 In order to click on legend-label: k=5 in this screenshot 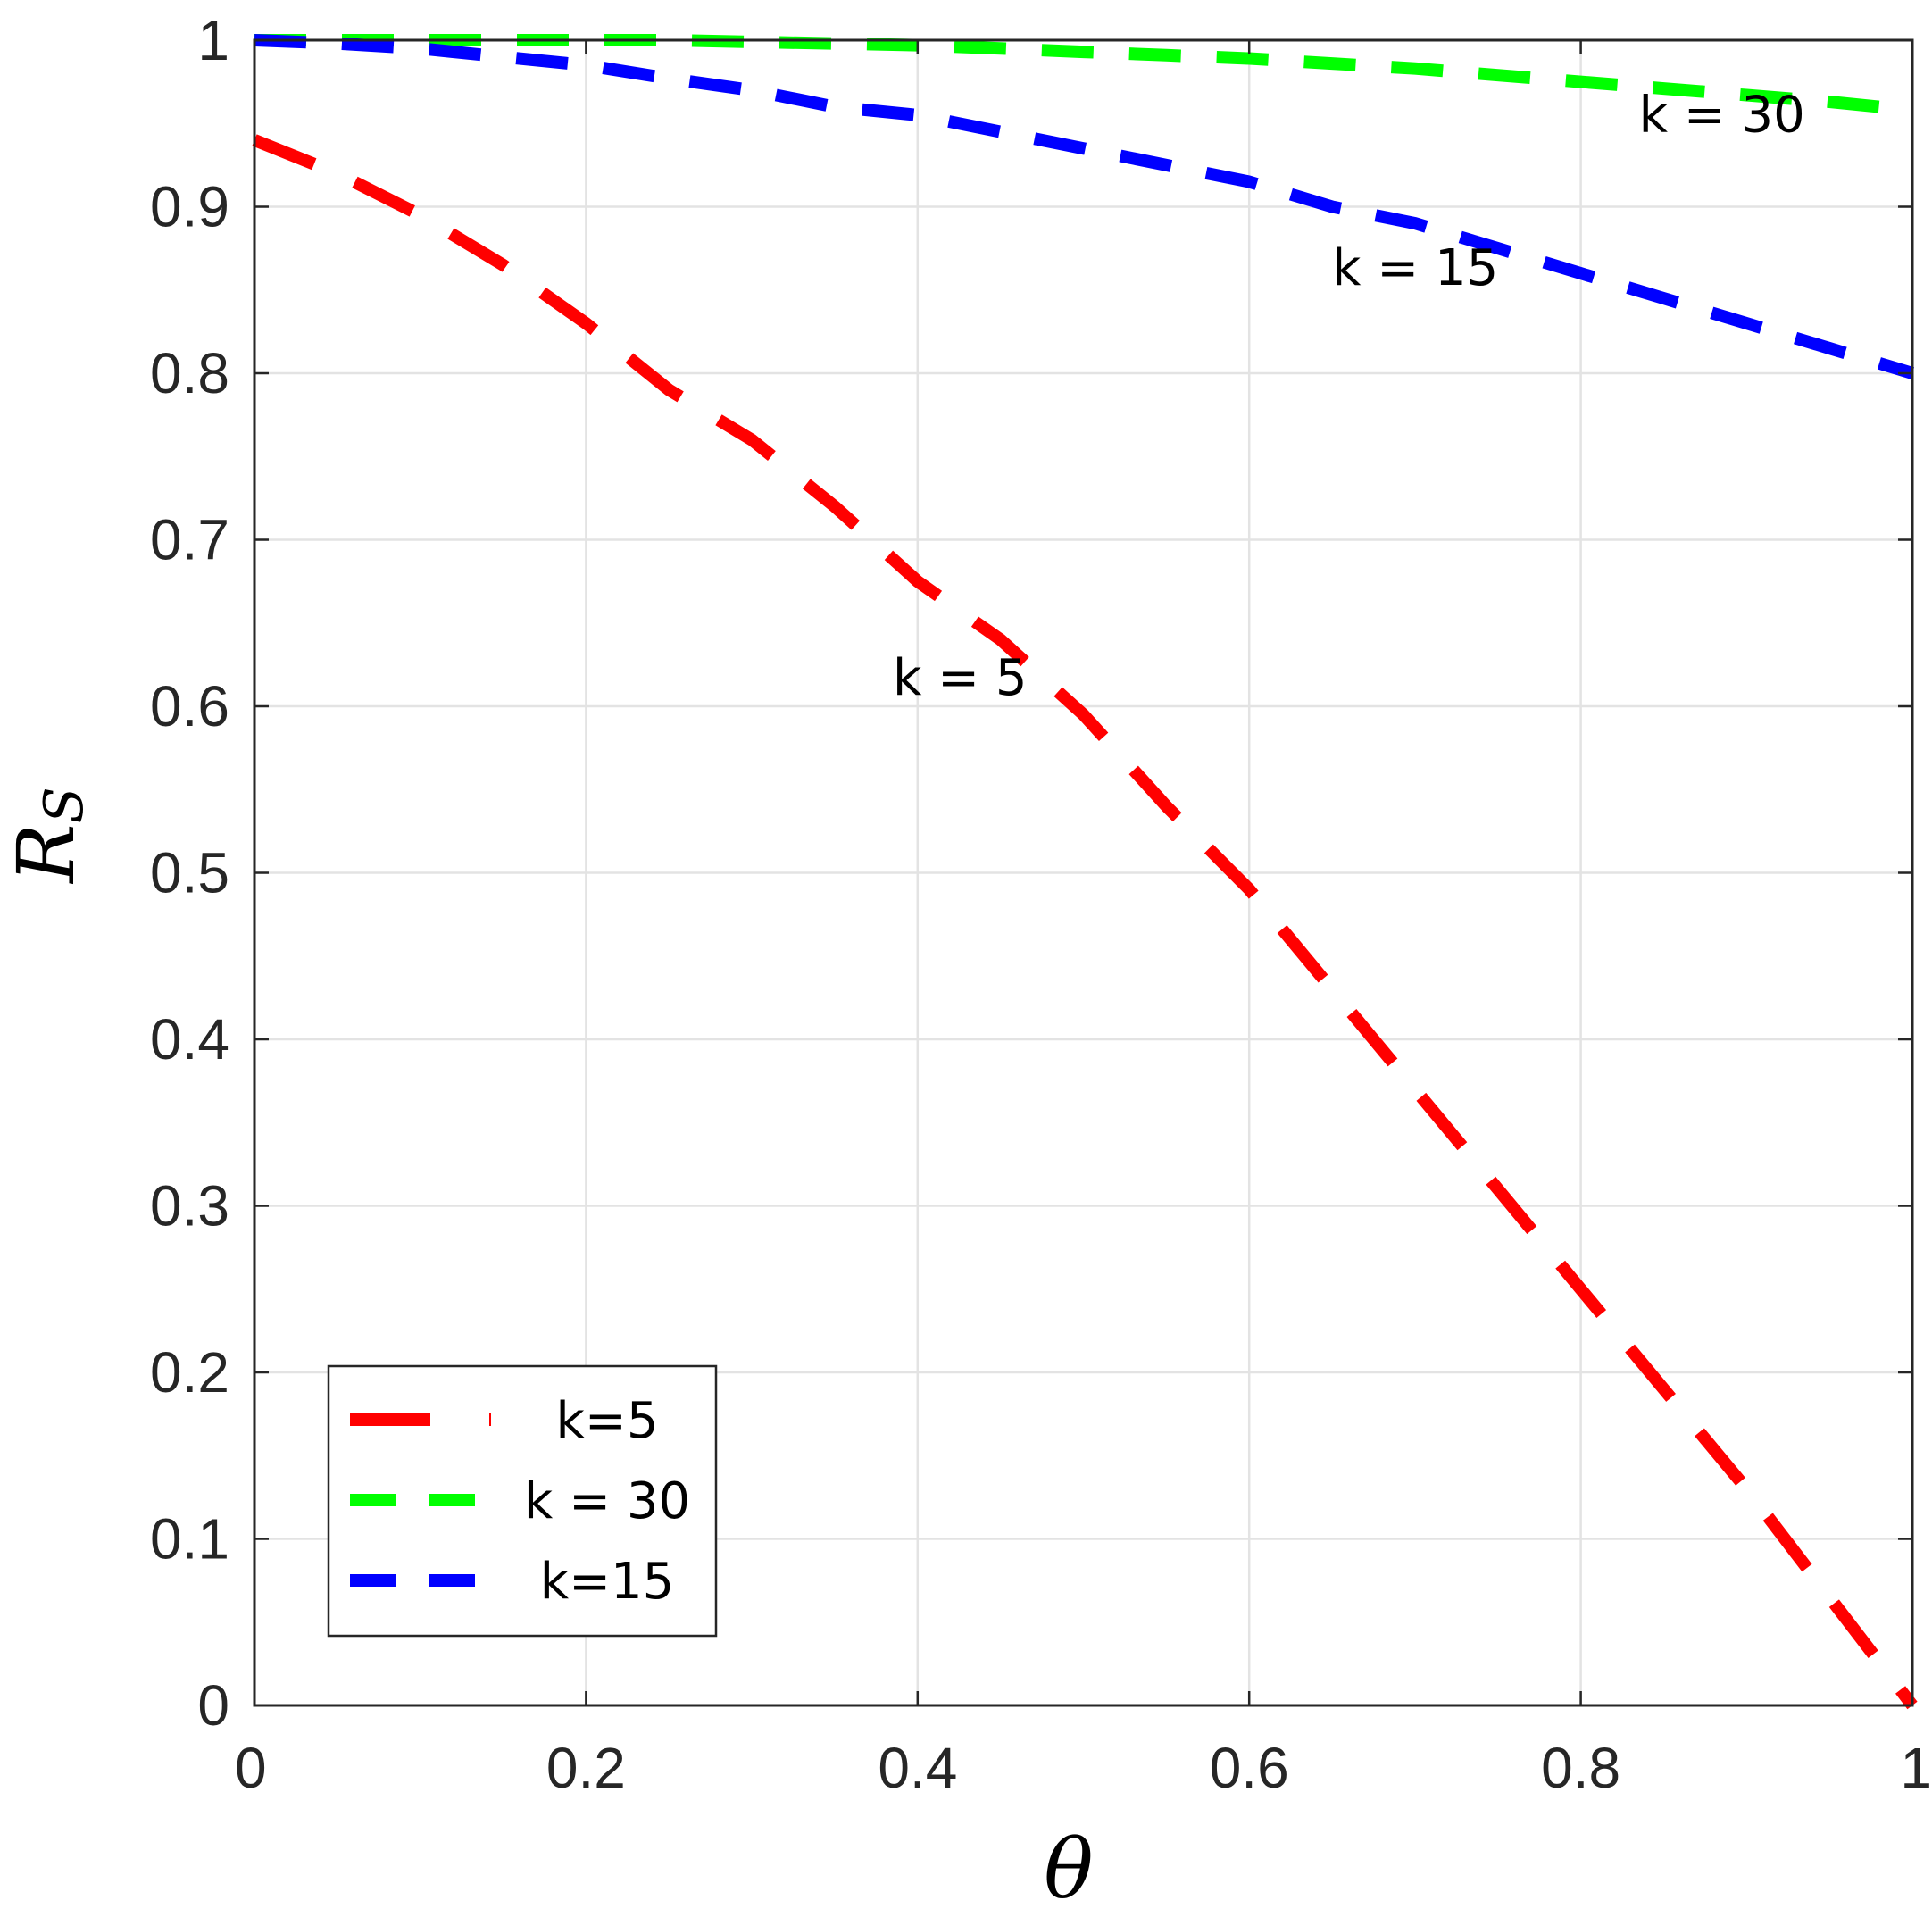, I will do `click(607, 1421)`.